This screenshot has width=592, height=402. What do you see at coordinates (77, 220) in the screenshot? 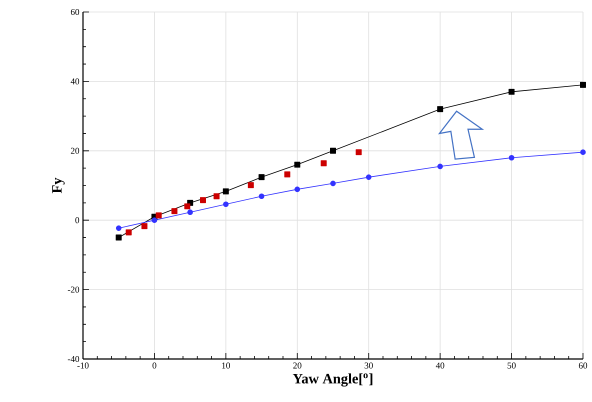
I see `y-tick-label: 0` at bounding box center [77, 220].